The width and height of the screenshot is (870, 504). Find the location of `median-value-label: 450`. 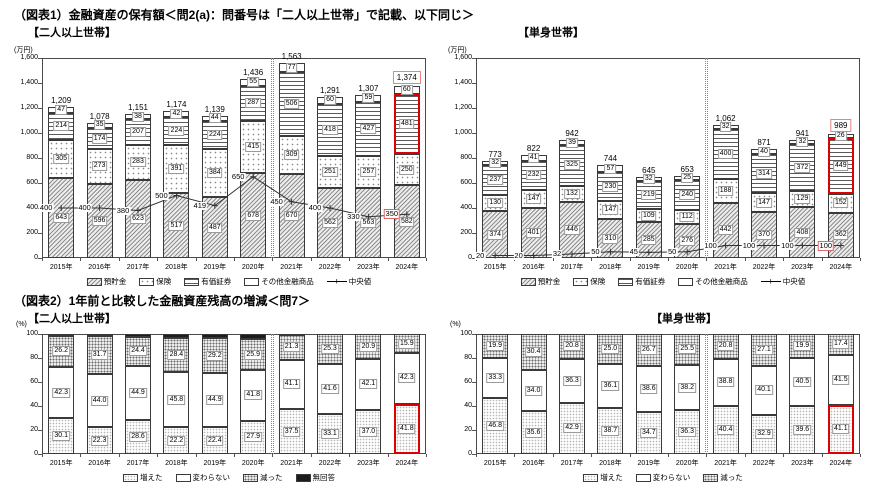

median-value-label: 450 is located at coordinates (276, 201).